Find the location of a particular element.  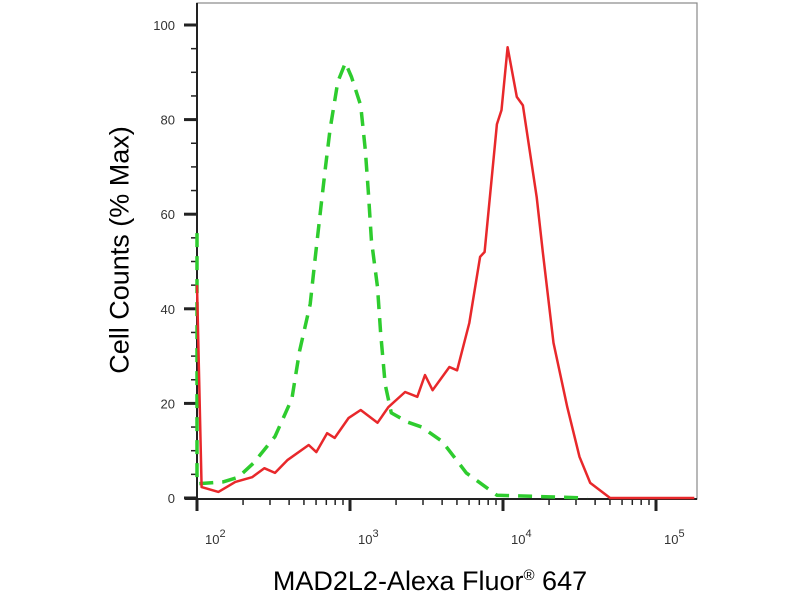

y-tick-label: 0 is located at coordinates (171, 498).